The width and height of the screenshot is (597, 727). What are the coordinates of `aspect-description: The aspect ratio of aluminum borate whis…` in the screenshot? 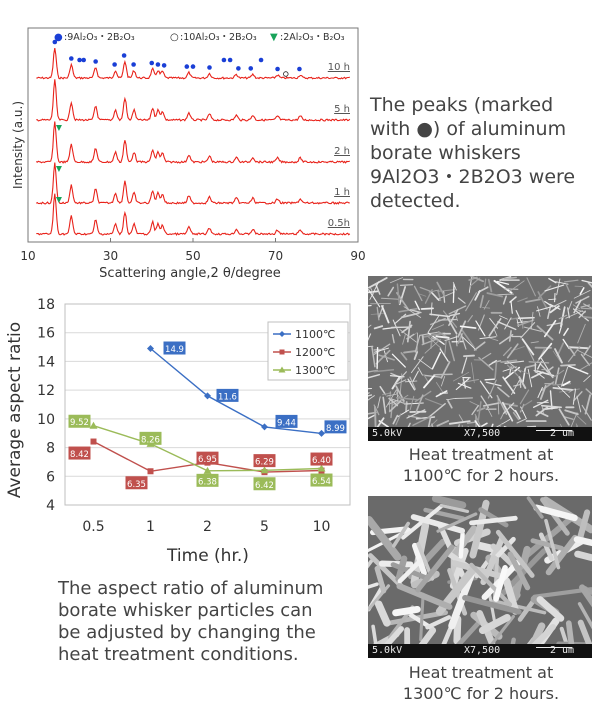 It's located at (208, 622).